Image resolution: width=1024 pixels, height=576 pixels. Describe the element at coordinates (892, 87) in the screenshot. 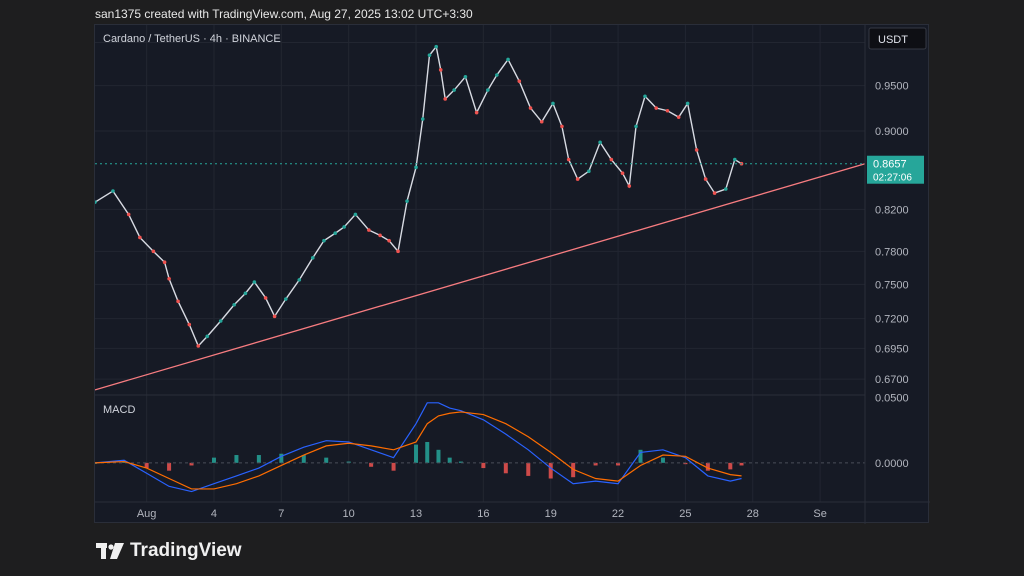

I see `price-tick-label: 0.9500` at that location.